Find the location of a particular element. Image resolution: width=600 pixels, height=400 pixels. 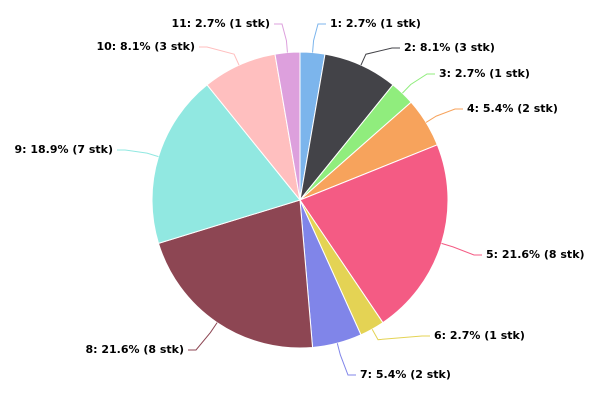

data-label: 6: 2.7% (1 stk) is located at coordinates (479, 335).